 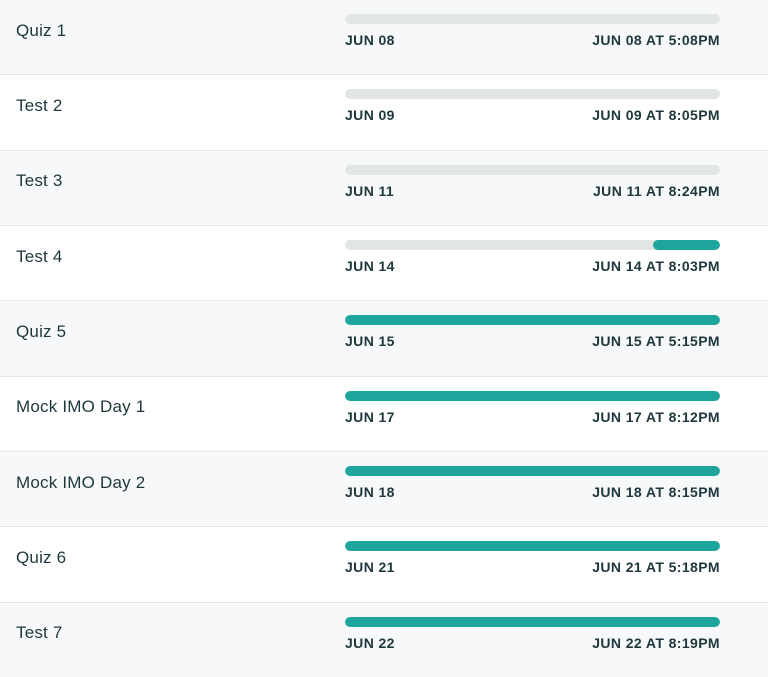 What do you see at coordinates (656, 341) in the screenshot?
I see `end-date-label: JUN 15 AT 5:15PM` at bounding box center [656, 341].